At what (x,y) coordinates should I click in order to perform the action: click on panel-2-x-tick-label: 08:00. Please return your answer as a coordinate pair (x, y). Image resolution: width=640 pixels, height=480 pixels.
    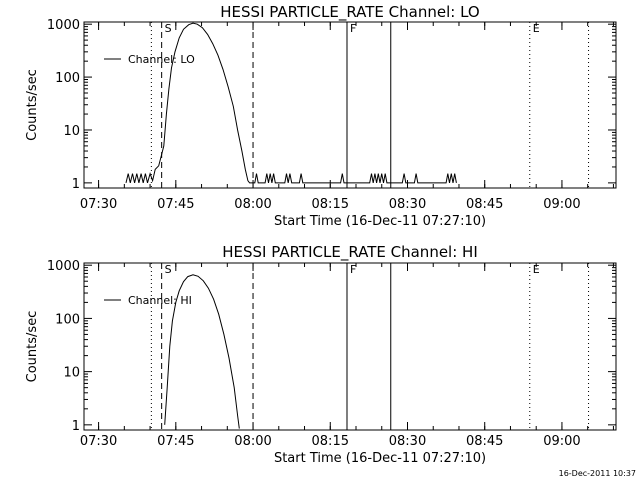
    Looking at the image, I should click on (252, 441).